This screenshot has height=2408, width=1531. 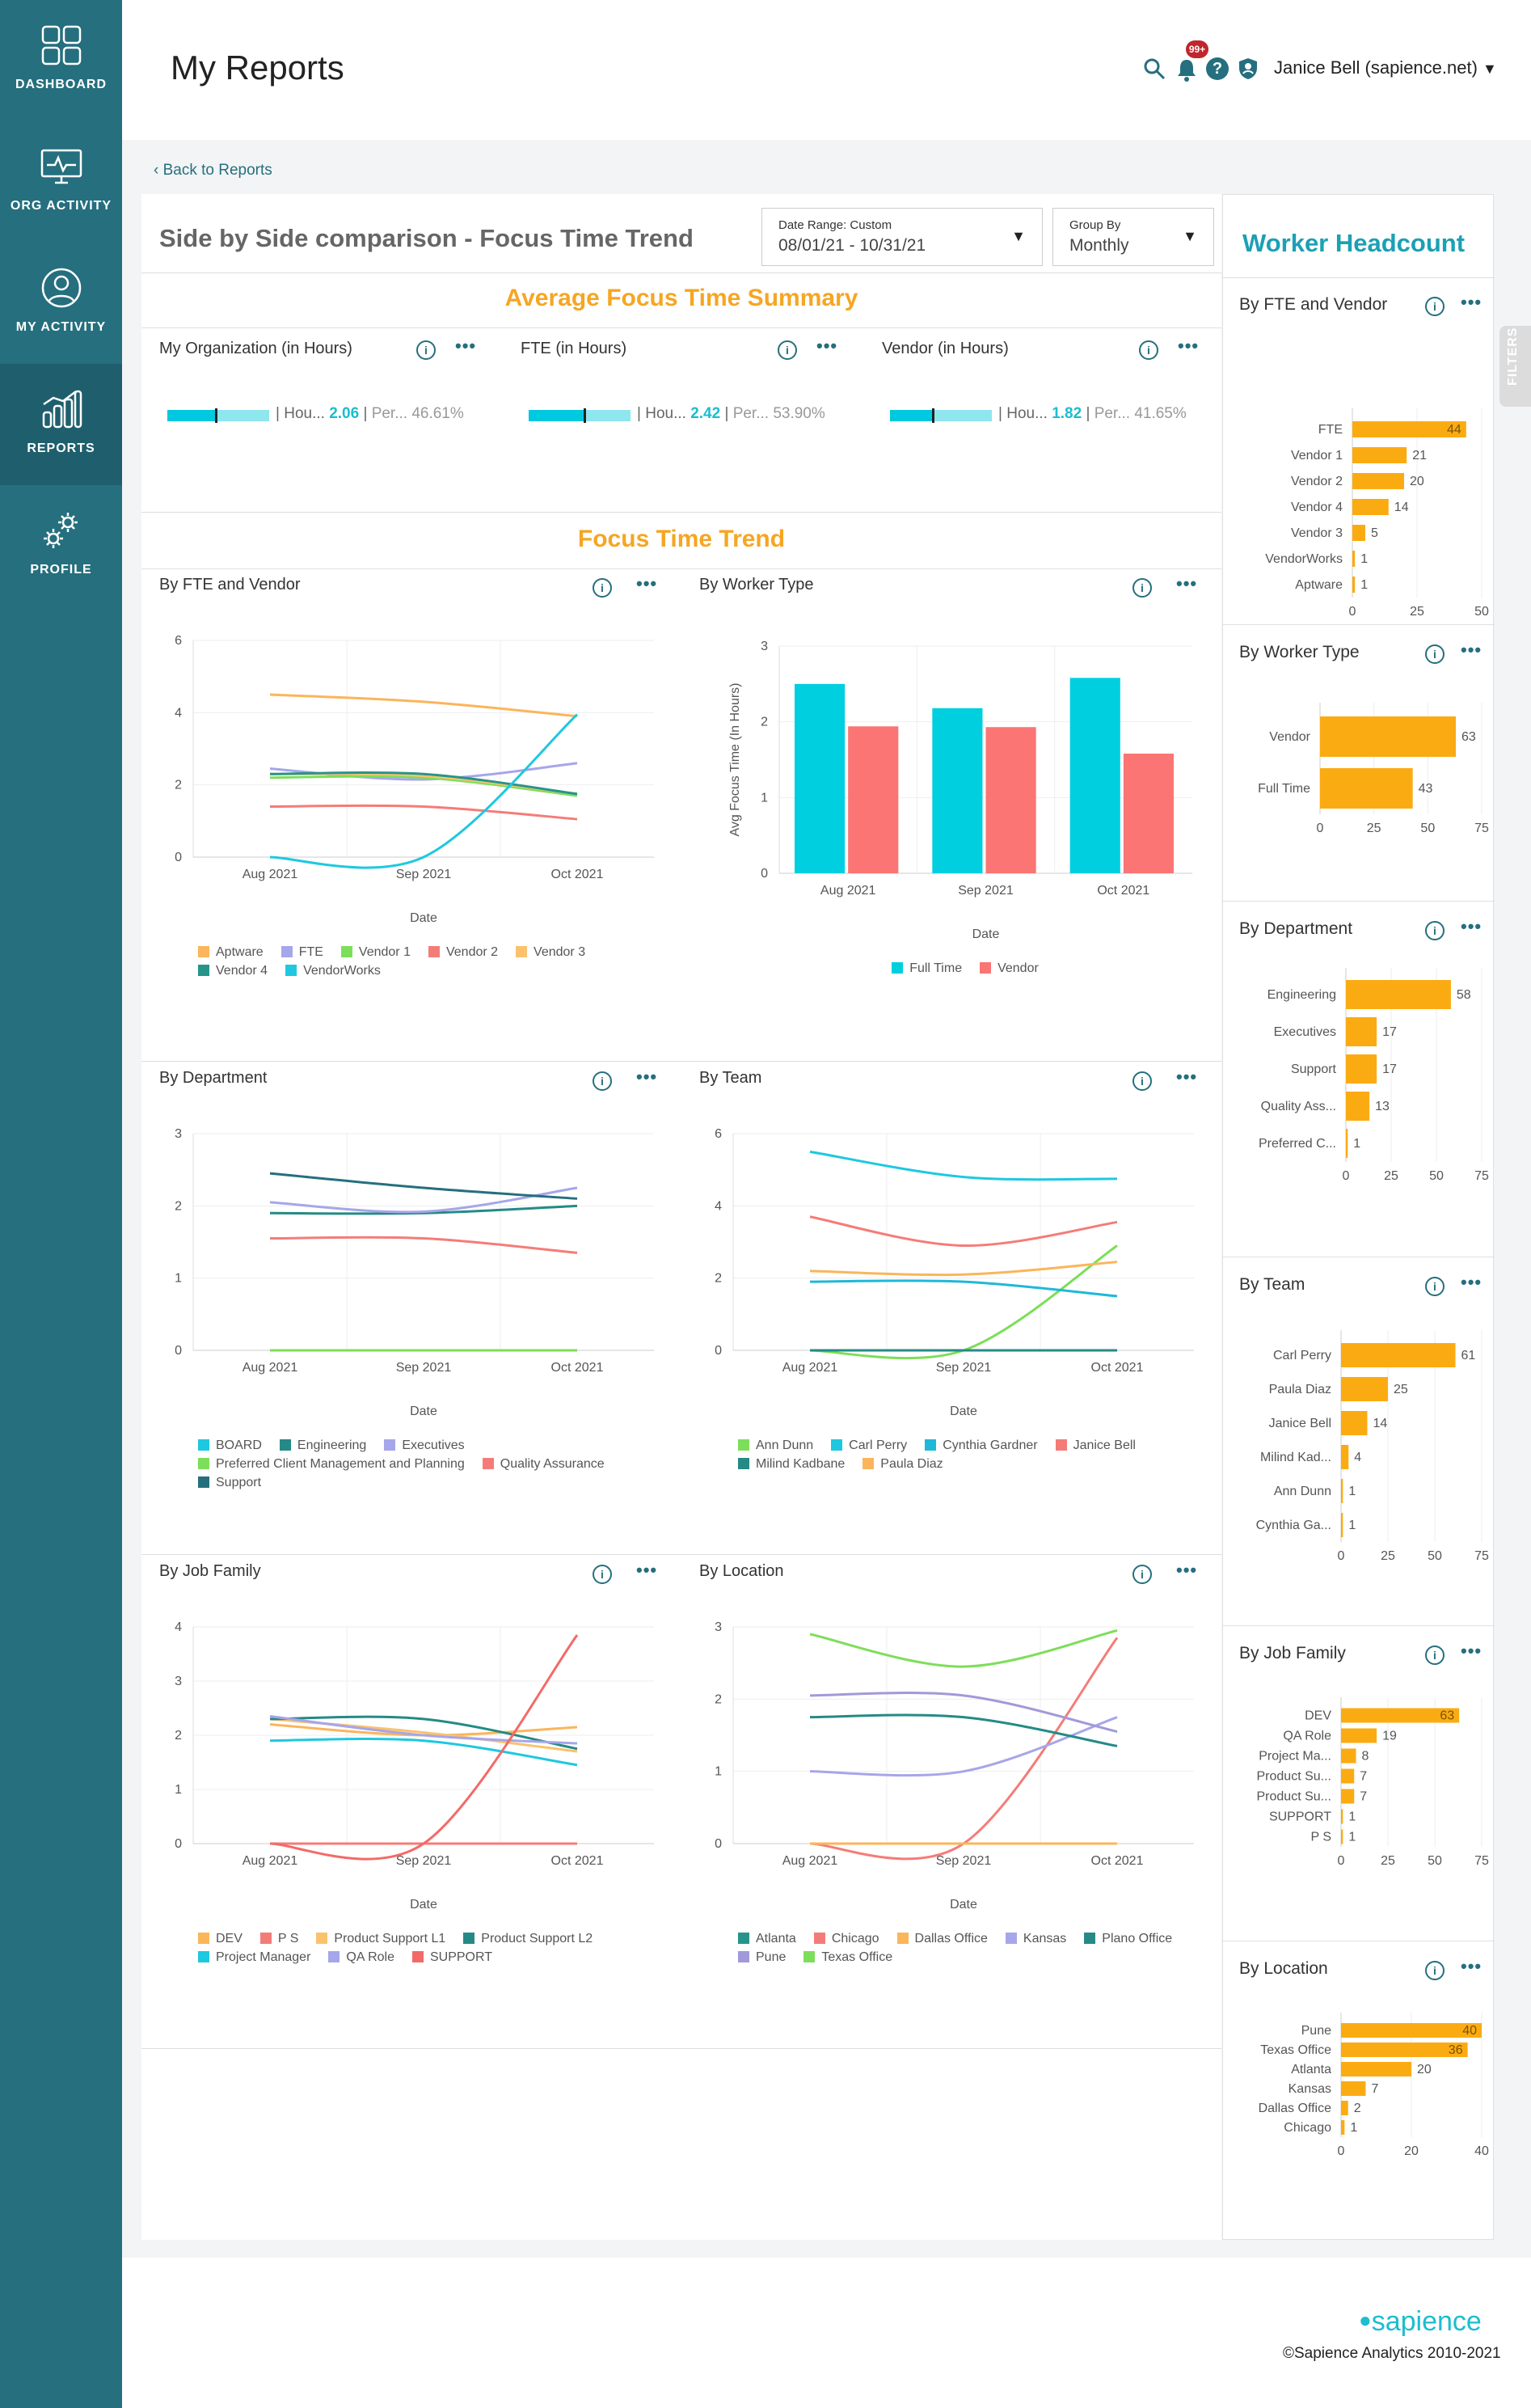 What do you see at coordinates (61, 303) in the screenshot?
I see `nav-my-activity: MY ACTIVITY` at bounding box center [61, 303].